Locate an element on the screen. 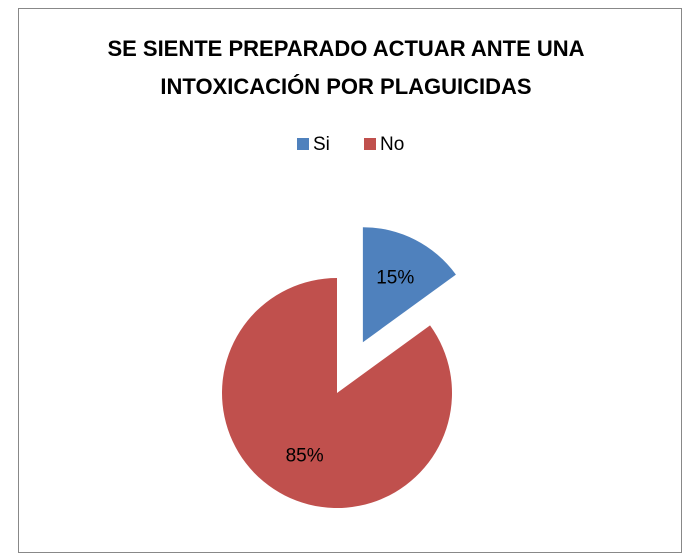  data-label: 85% is located at coordinates (305, 456).